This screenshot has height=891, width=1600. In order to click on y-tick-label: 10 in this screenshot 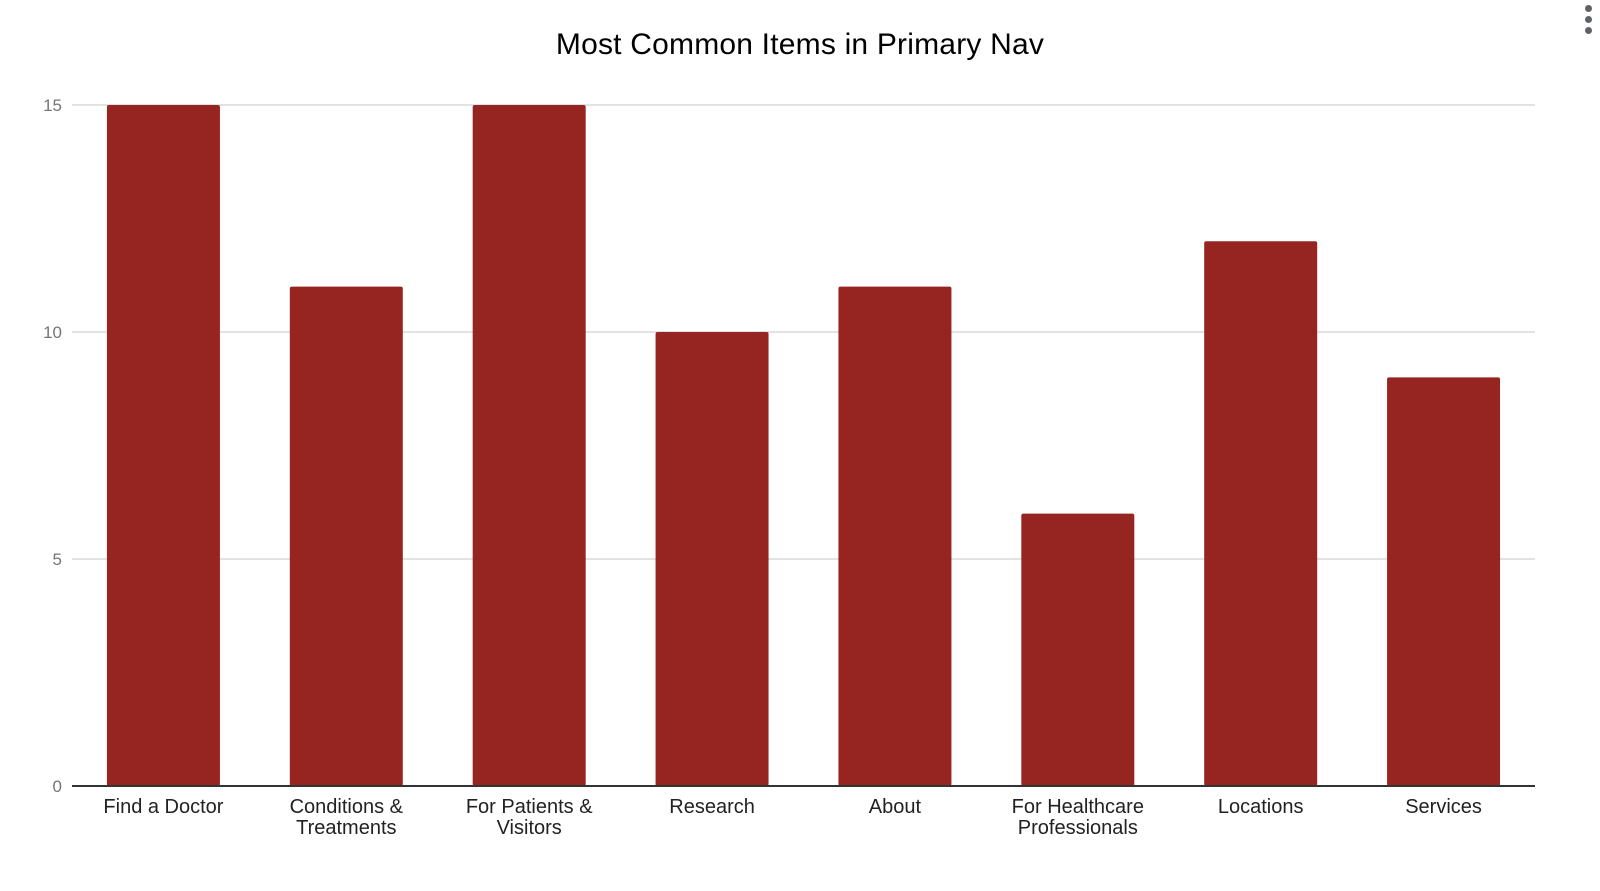, I will do `click(52, 332)`.